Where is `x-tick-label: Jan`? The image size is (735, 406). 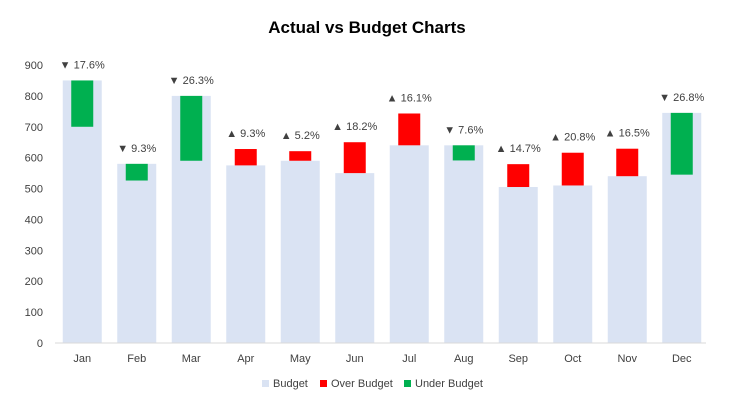 x-tick-label: Jan is located at coordinates (82, 359).